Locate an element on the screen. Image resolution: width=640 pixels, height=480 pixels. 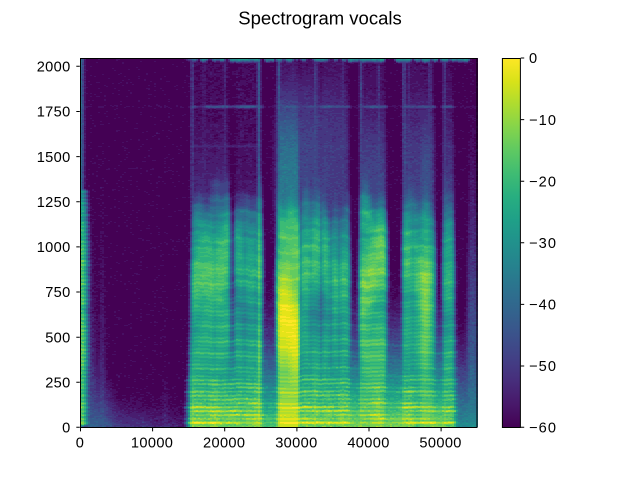
svg-text: 50000 is located at coordinates (440, 444).